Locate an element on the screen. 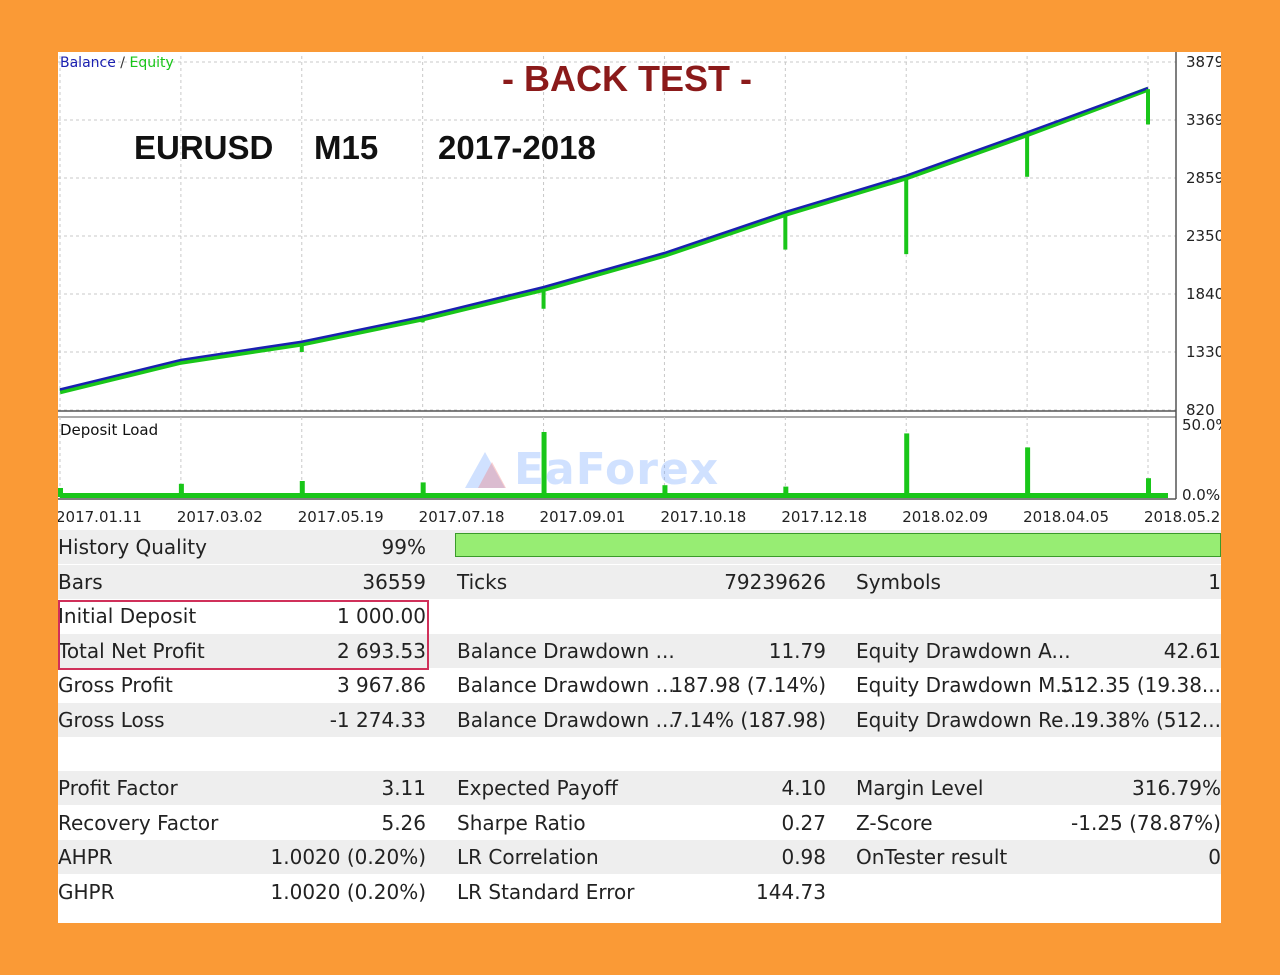 Image resolution: width=1280 pixels, height=975 pixels. x-tick-label: 2018.02.09 is located at coordinates (945, 517).